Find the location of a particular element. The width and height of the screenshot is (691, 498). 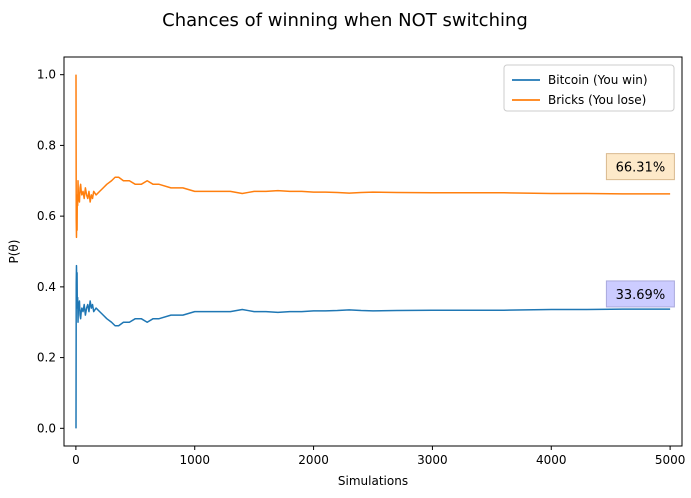

chart-title: Chances of winning when NOT switching is located at coordinates (345, 20).